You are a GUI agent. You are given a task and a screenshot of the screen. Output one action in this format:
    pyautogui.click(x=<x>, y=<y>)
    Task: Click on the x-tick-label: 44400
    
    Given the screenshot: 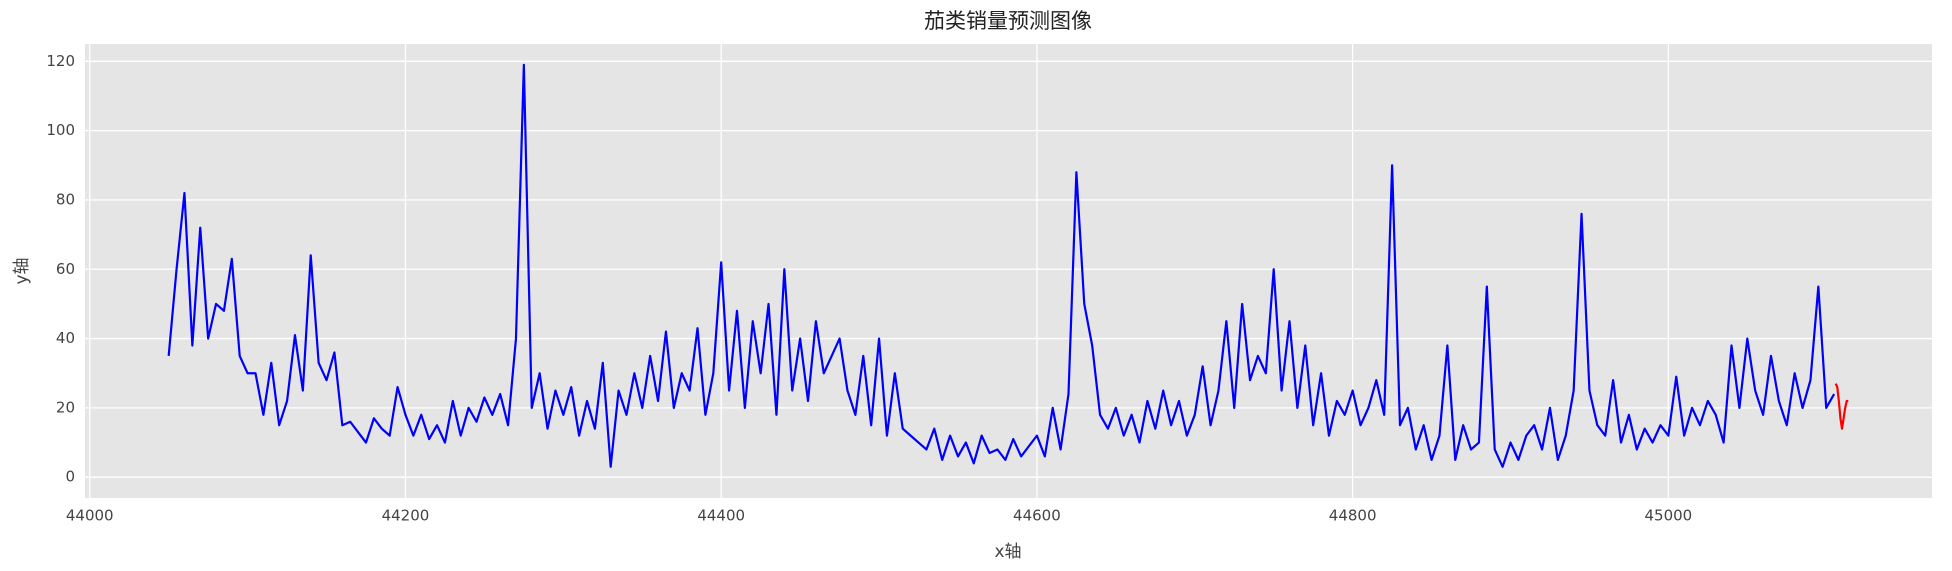 What is the action you would take?
    pyautogui.click(x=721, y=516)
    